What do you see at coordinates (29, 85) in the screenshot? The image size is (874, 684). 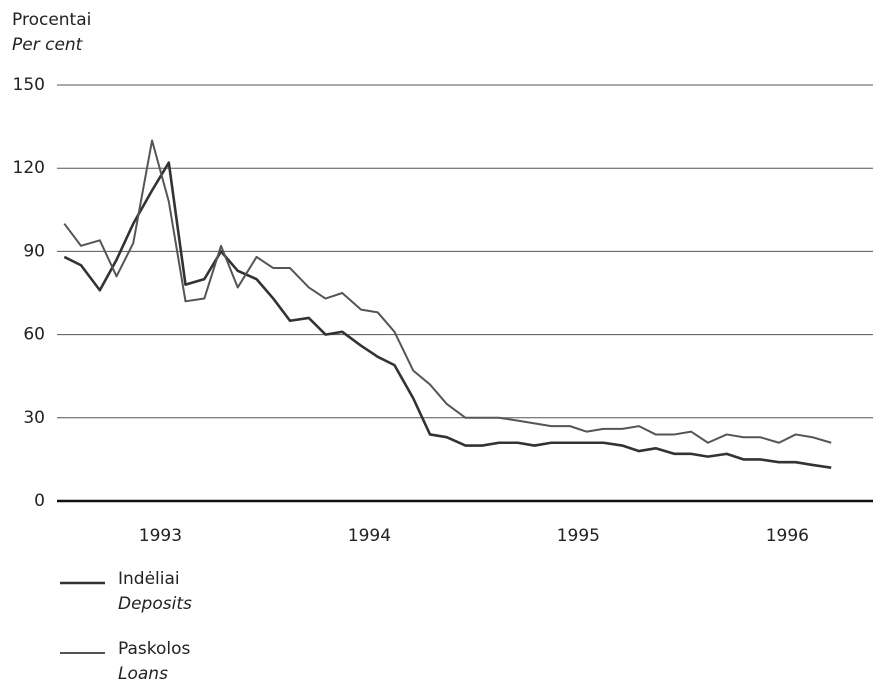 I see `y-tick-label: 150` at bounding box center [29, 85].